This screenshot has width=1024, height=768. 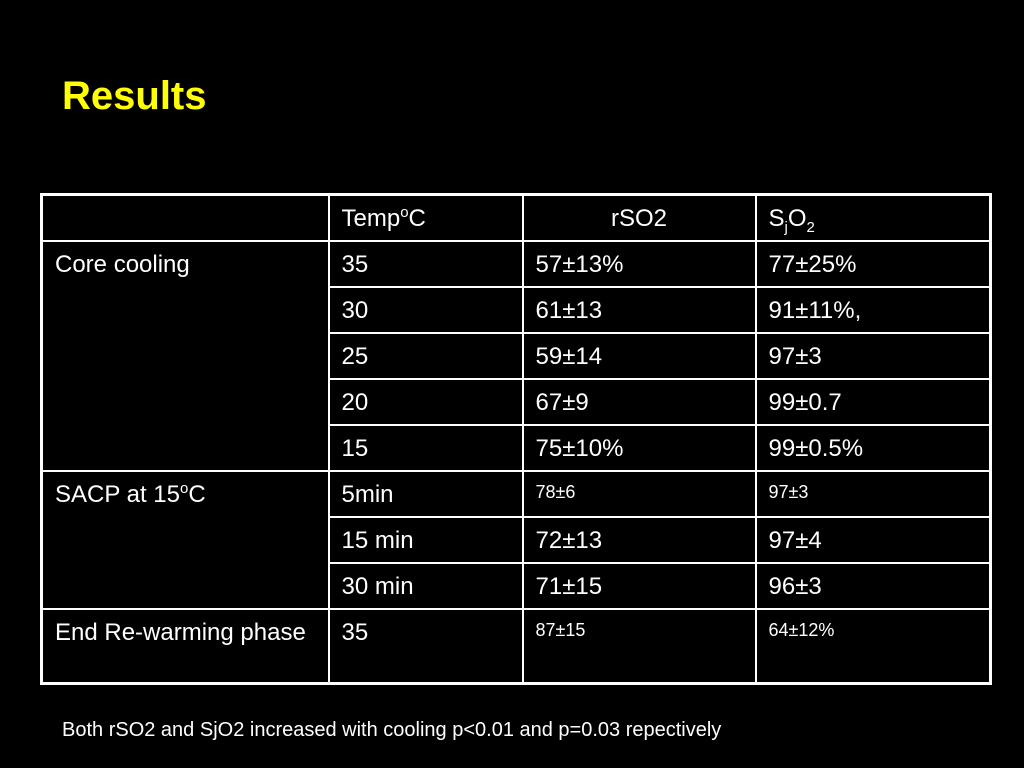 What do you see at coordinates (134, 96) in the screenshot?
I see `slide-title: Results` at bounding box center [134, 96].